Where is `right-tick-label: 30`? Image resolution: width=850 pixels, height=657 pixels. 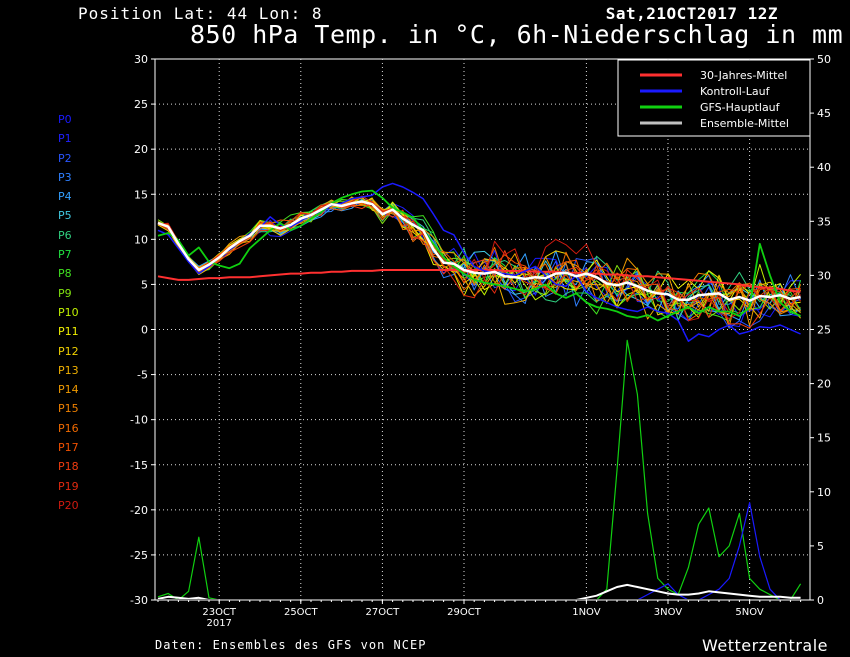
right-tick-label: 30 is located at coordinates (824, 275).